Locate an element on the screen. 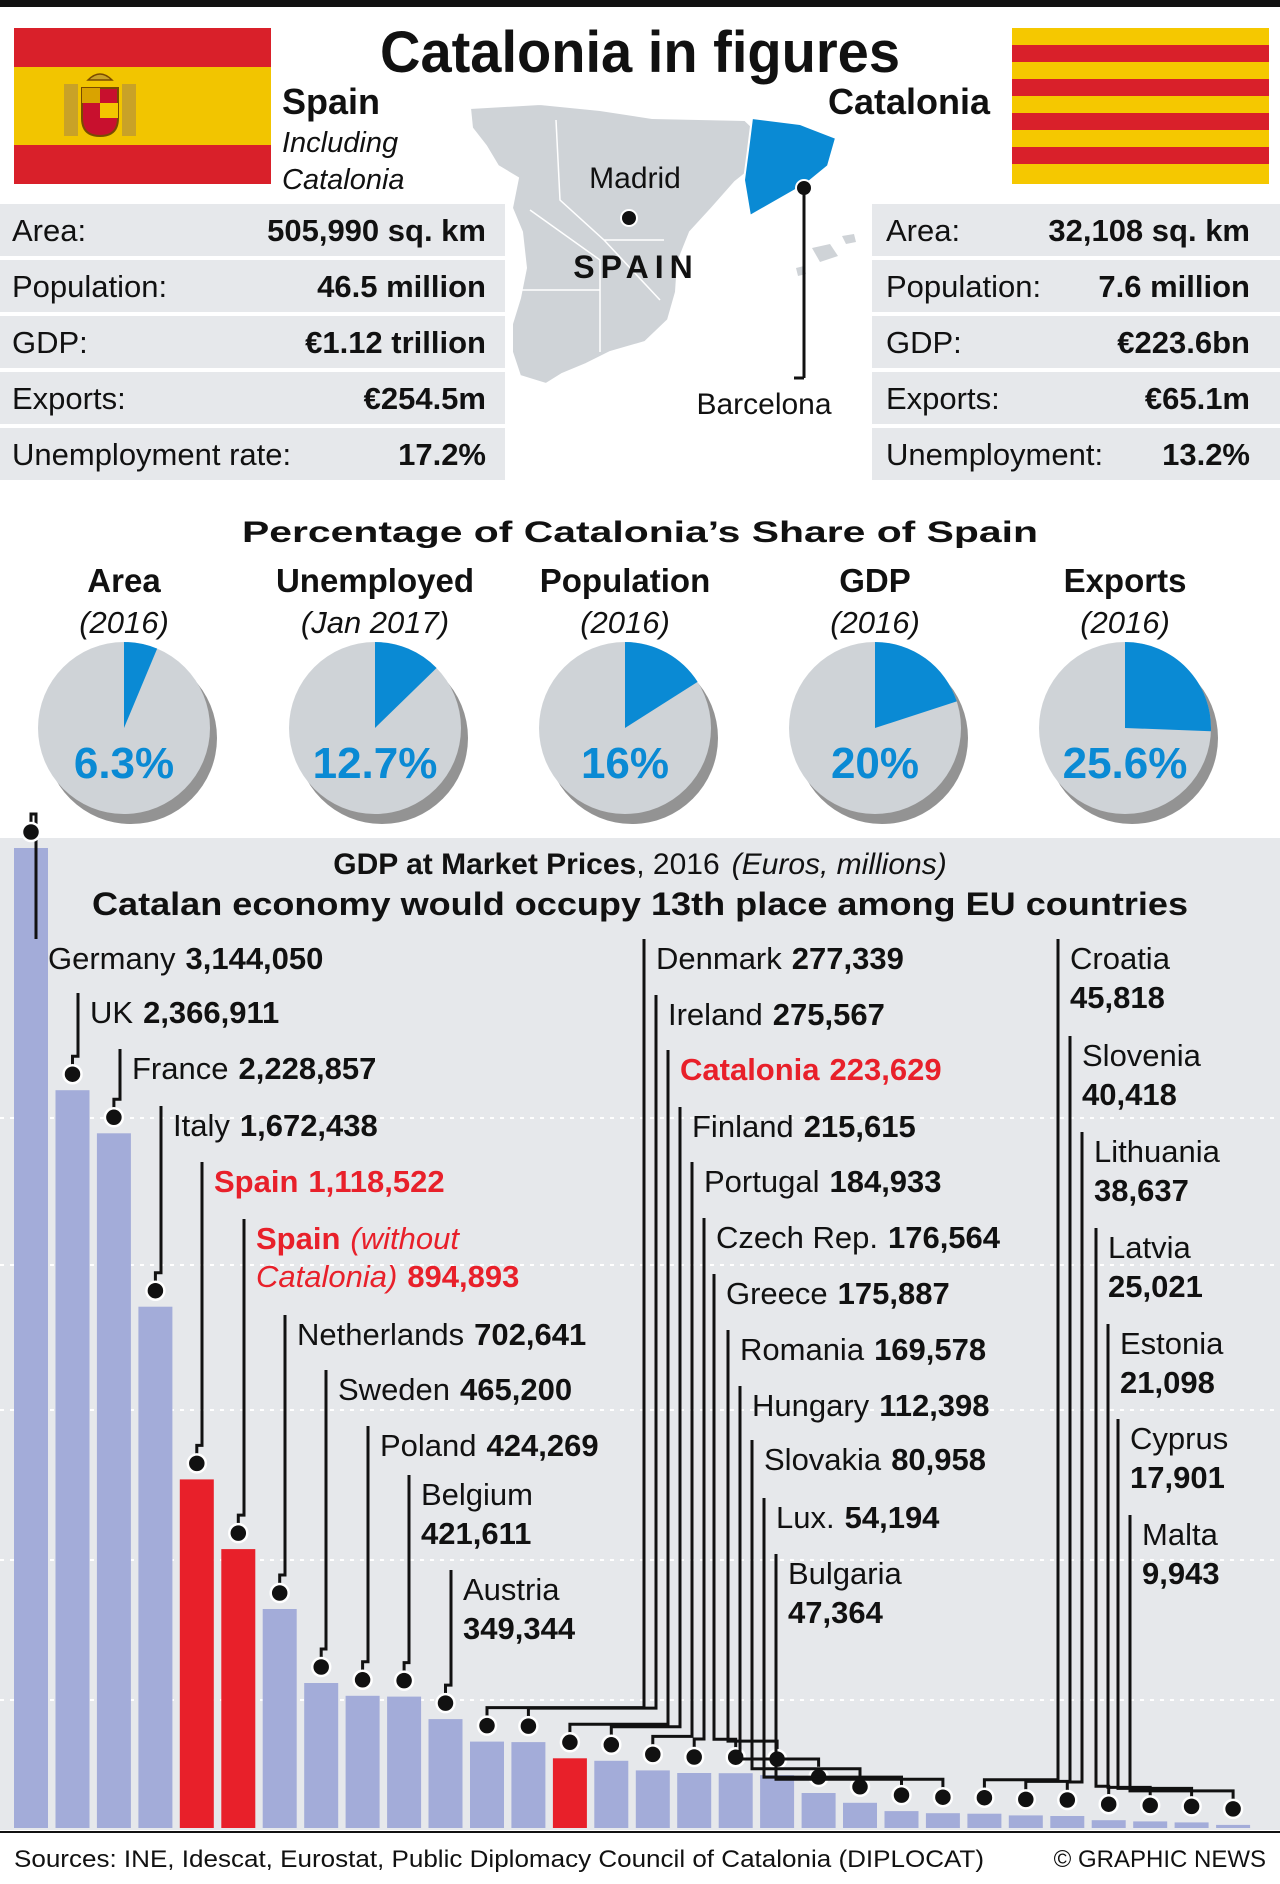  bar-label-value: 112,398 is located at coordinates (934, 1405).